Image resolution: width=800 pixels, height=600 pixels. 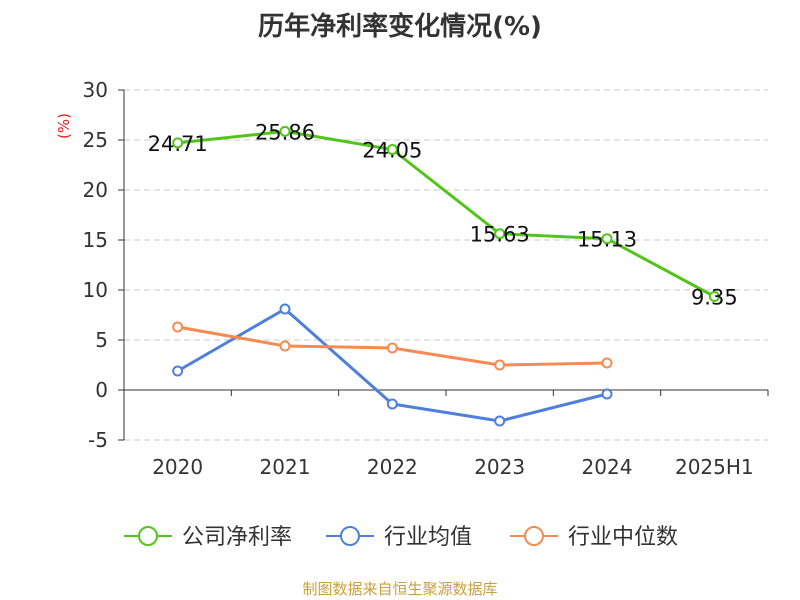 I want to click on y-tick-label: 10, so click(x=95, y=290).